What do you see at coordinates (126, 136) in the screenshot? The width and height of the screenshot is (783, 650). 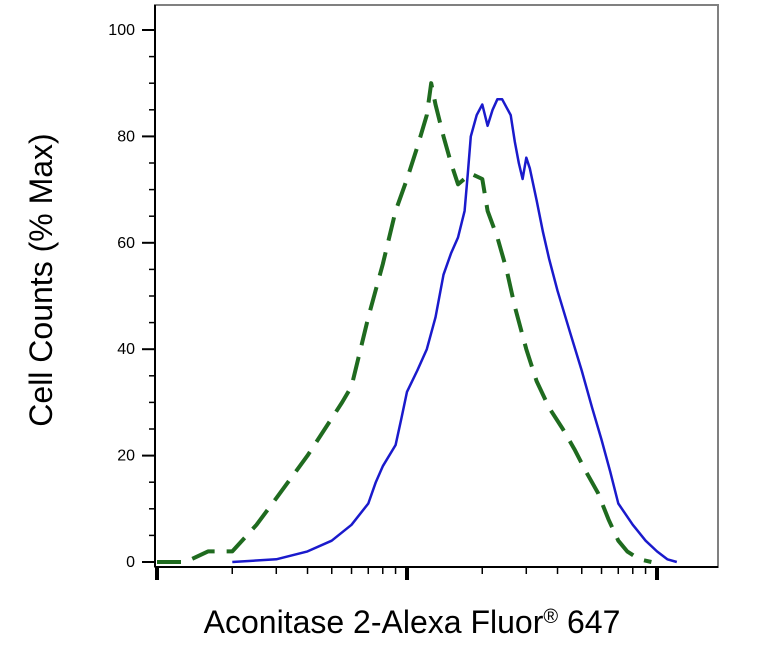 I see `y-tick-label: 80` at bounding box center [126, 136].